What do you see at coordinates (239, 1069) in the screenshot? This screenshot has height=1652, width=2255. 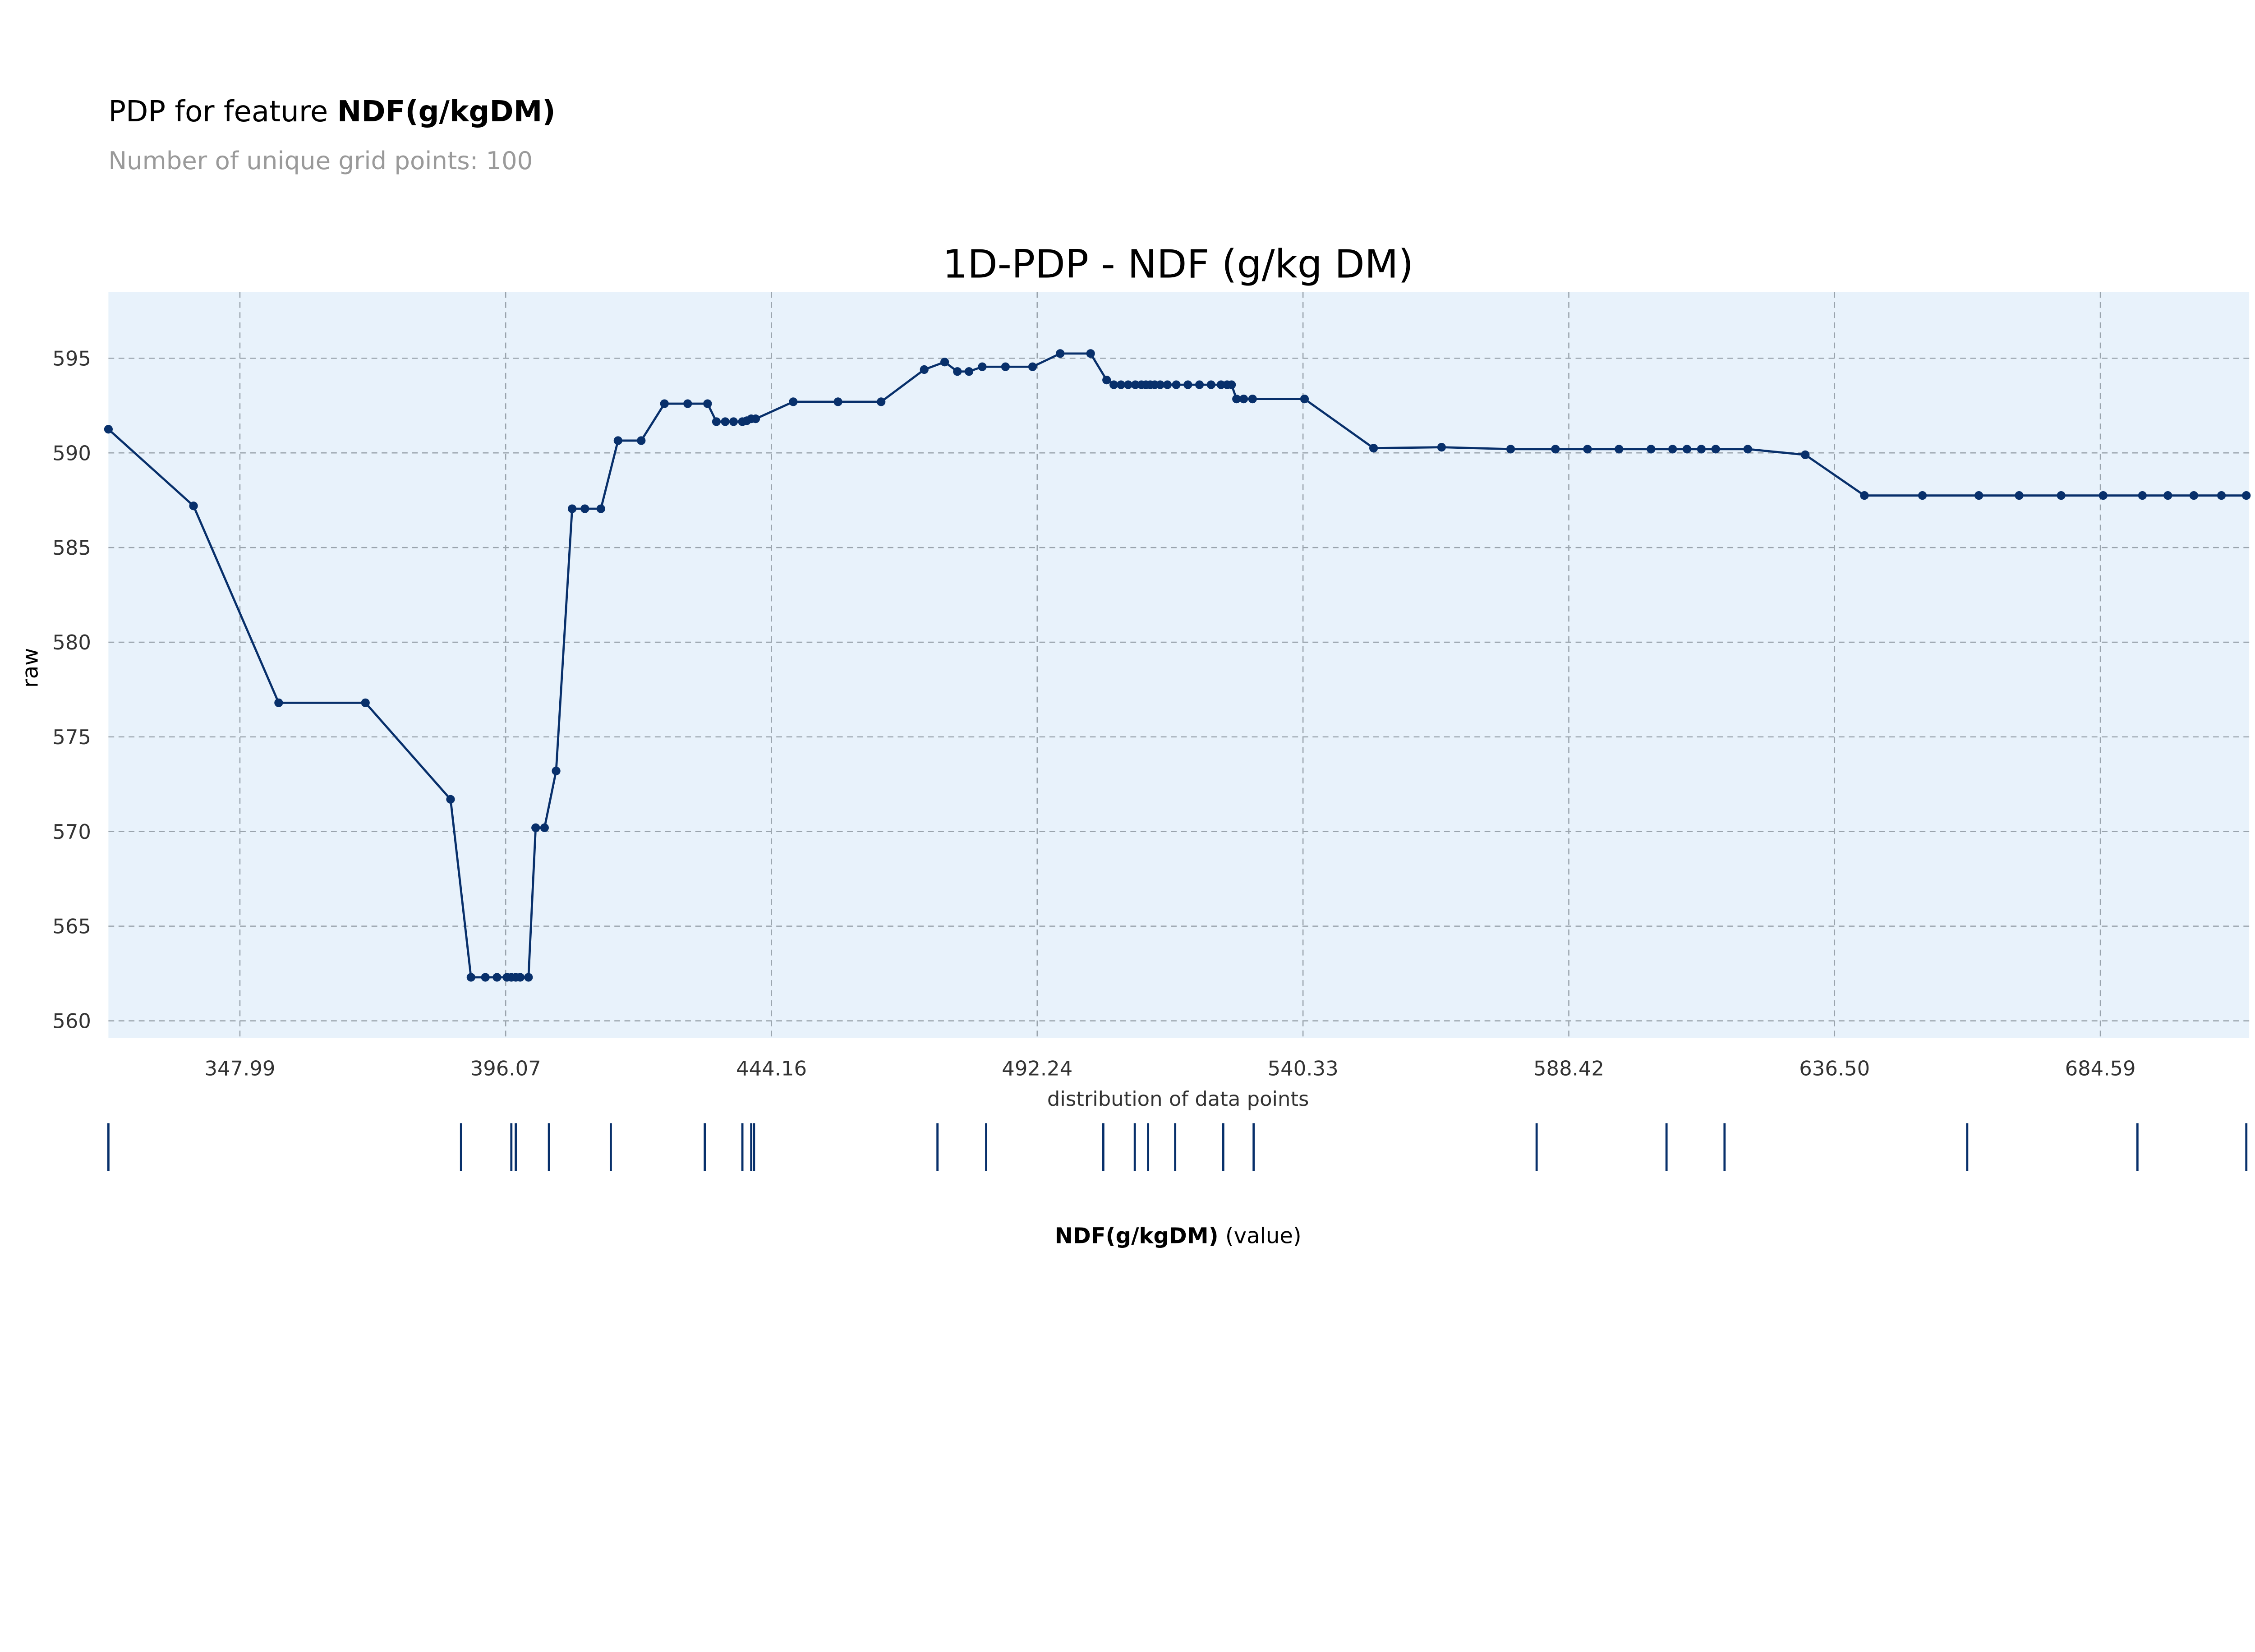 I see `x-tick-label: 347.99` at bounding box center [239, 1069].